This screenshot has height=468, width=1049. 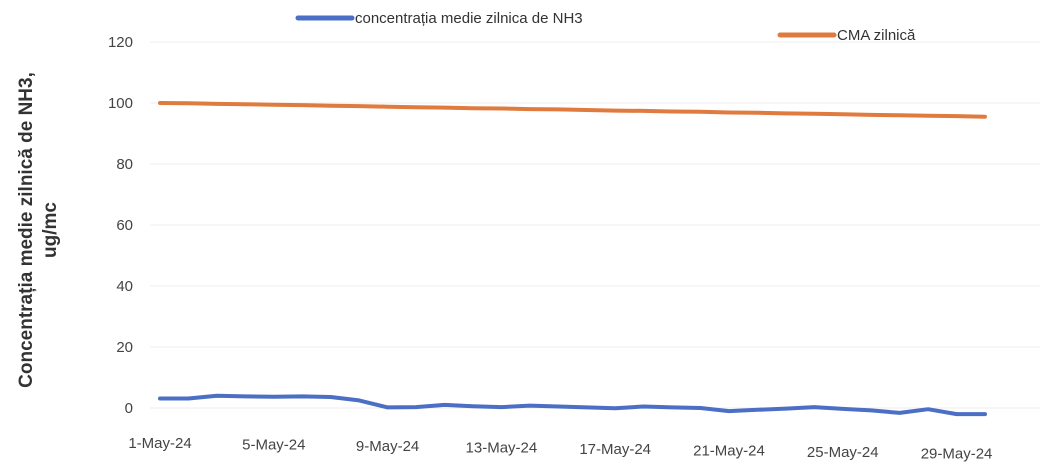 I want to click on x-tick-label: 17-May-24, so click(x=615, y=449).